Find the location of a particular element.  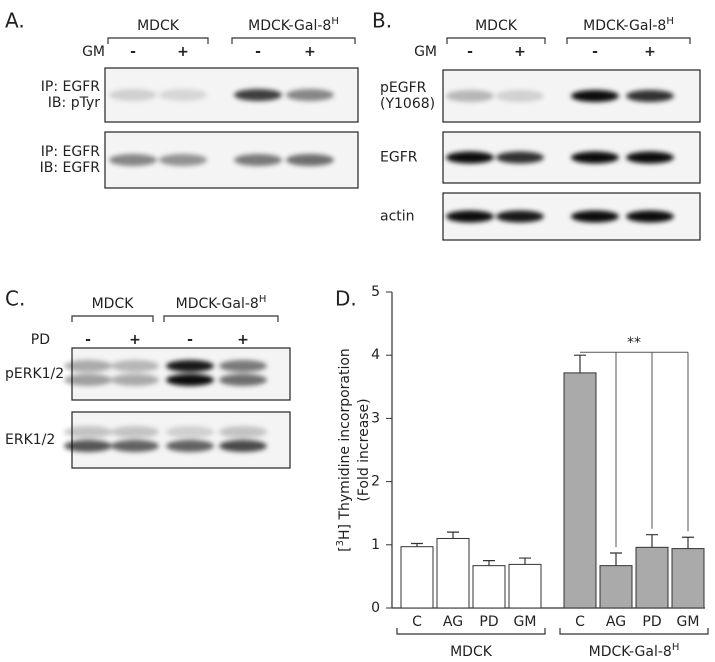

y-label-main: H] Thymidine incorporation is located at coordinates (345, 444).